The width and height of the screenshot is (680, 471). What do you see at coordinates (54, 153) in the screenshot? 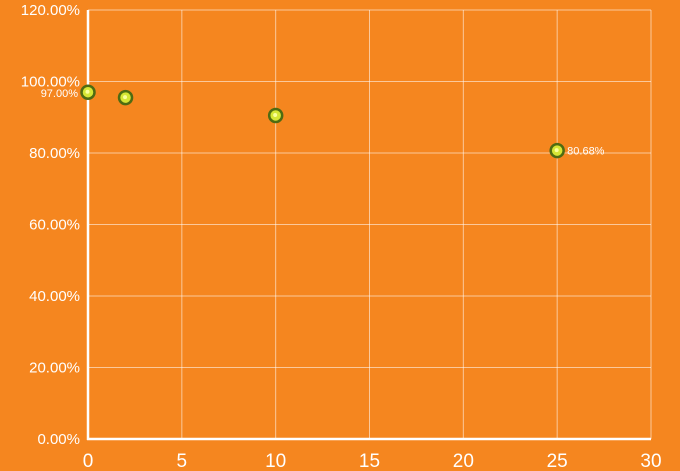
I see `y-tick-label: 80.00%` at bounding box center [54, 153].